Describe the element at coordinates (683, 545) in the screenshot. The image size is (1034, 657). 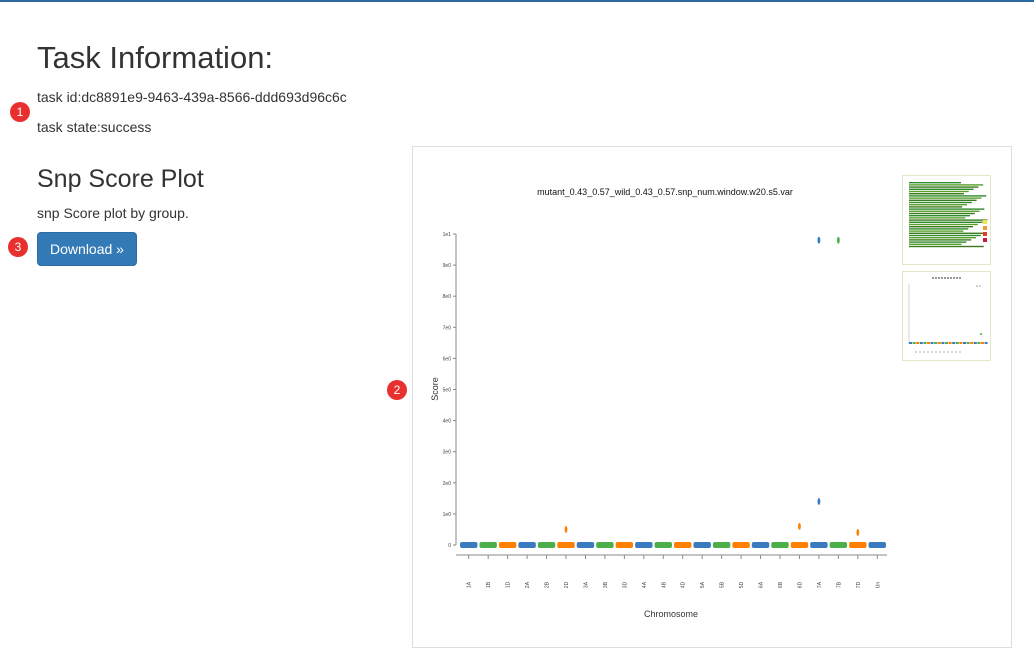
I see `chromosome-band-4D` at that location.